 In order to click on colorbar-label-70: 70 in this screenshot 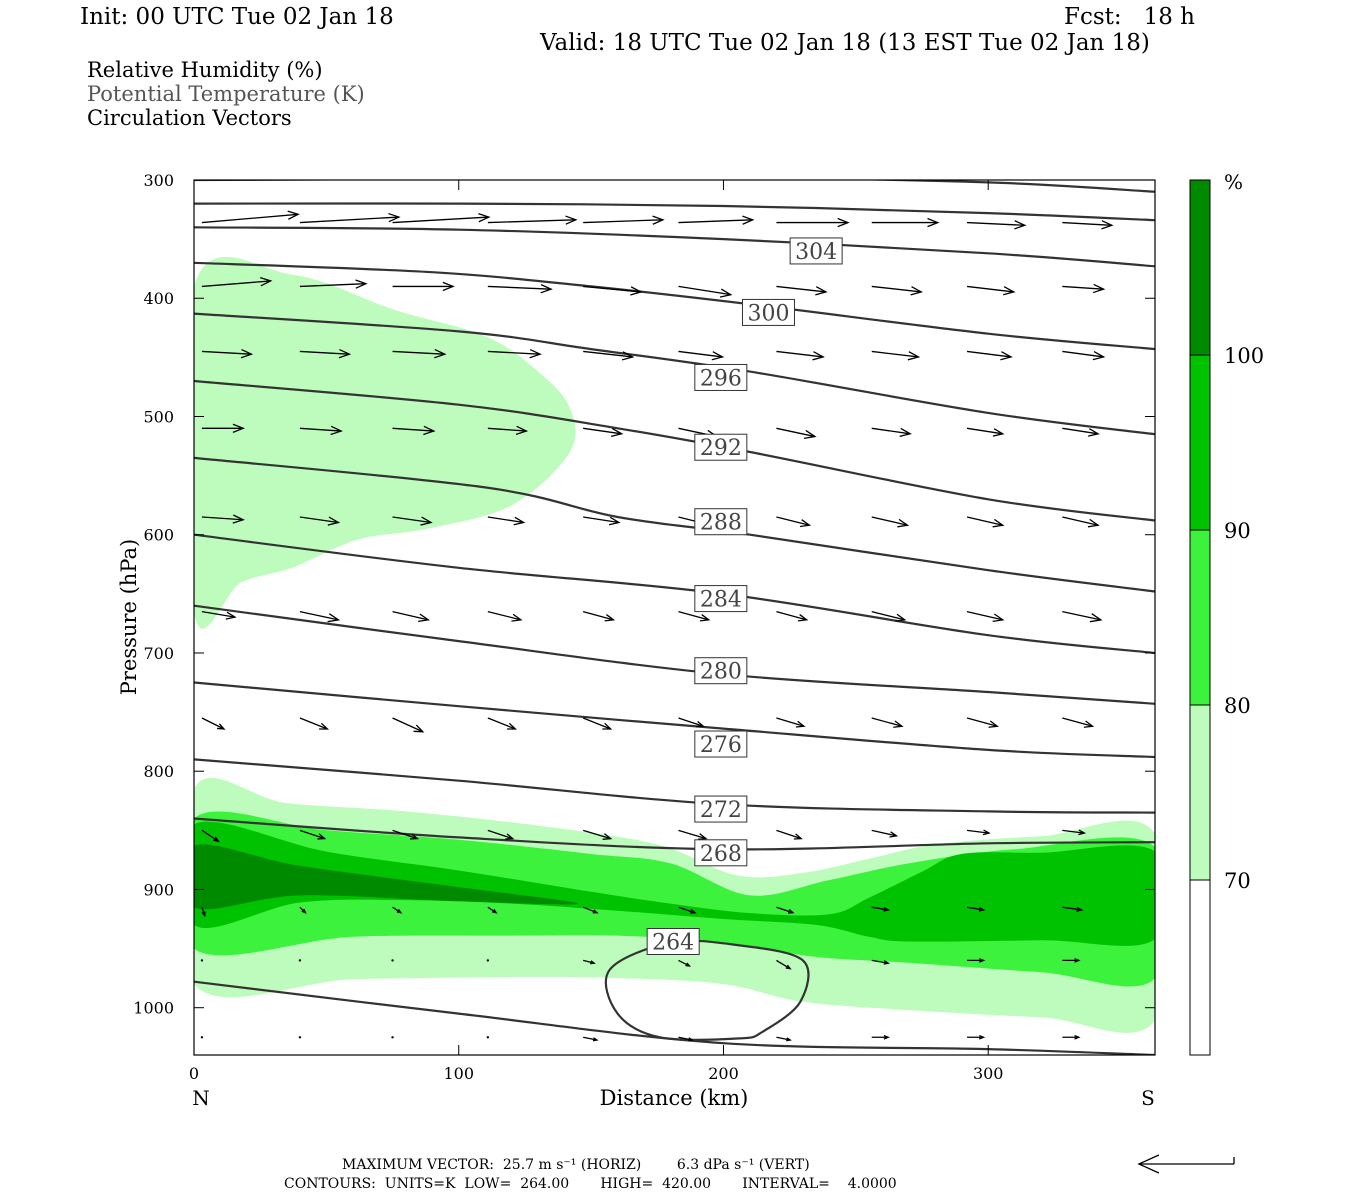, I will do `click(1237, 881)`.